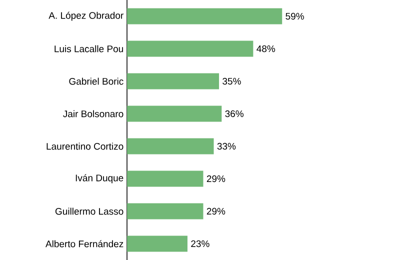  I want to click on data-label: 33%, so click(226, 146).